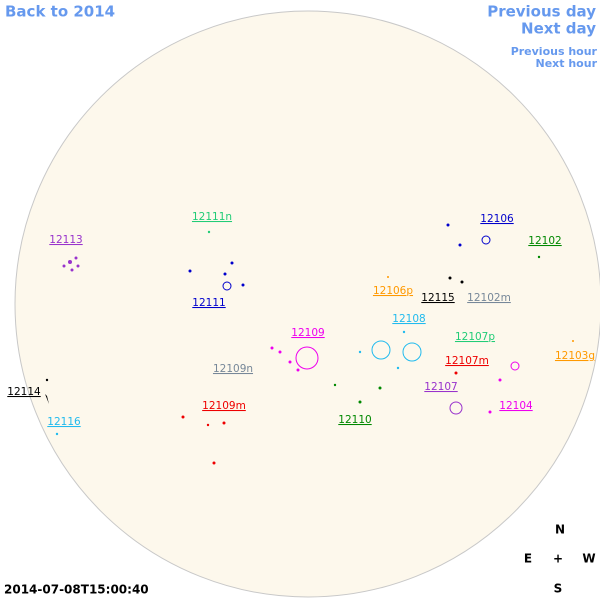  What do you see at coordinates (24, 392) in the screenshot?
I see `region-label: 12114` at bounding box center [24, 392].